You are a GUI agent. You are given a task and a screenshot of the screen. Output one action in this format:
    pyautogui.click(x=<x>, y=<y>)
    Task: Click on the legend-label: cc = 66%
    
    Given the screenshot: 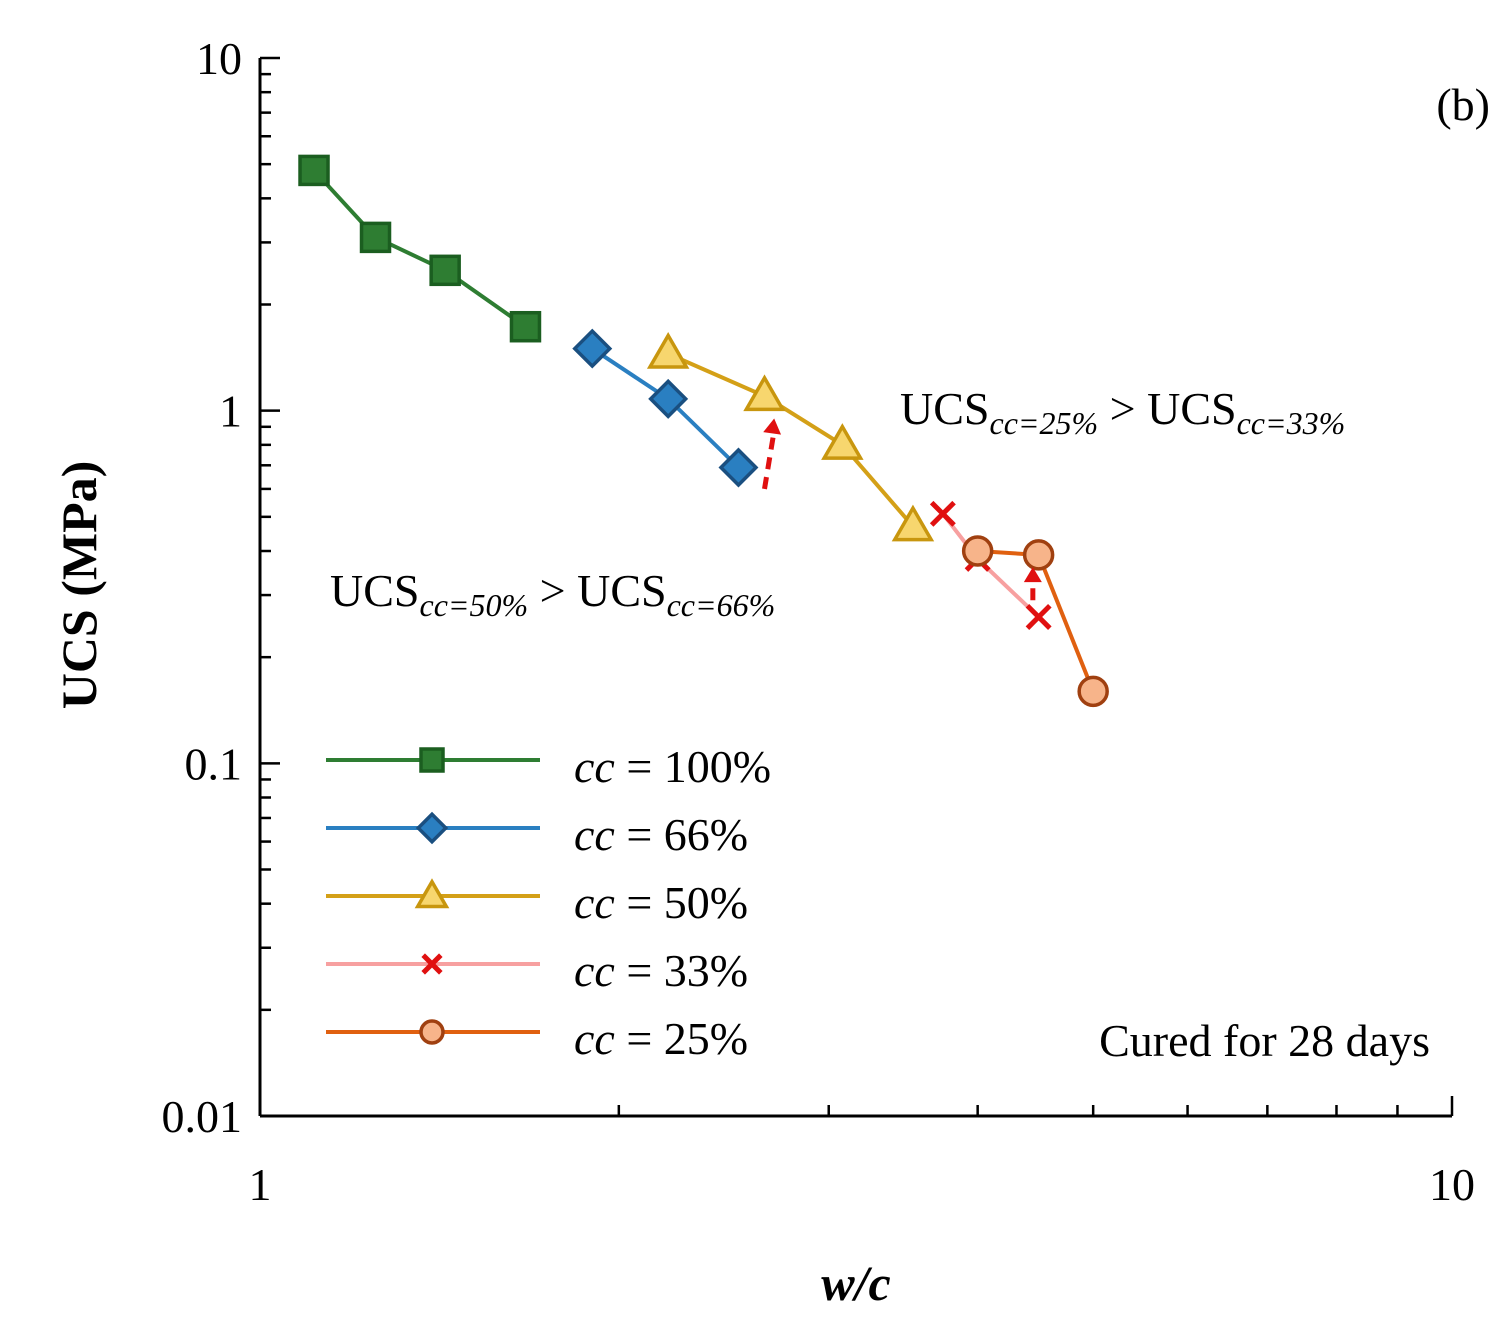 What is the action you would take?
    pyautogui.click(x=661, y=834)
    